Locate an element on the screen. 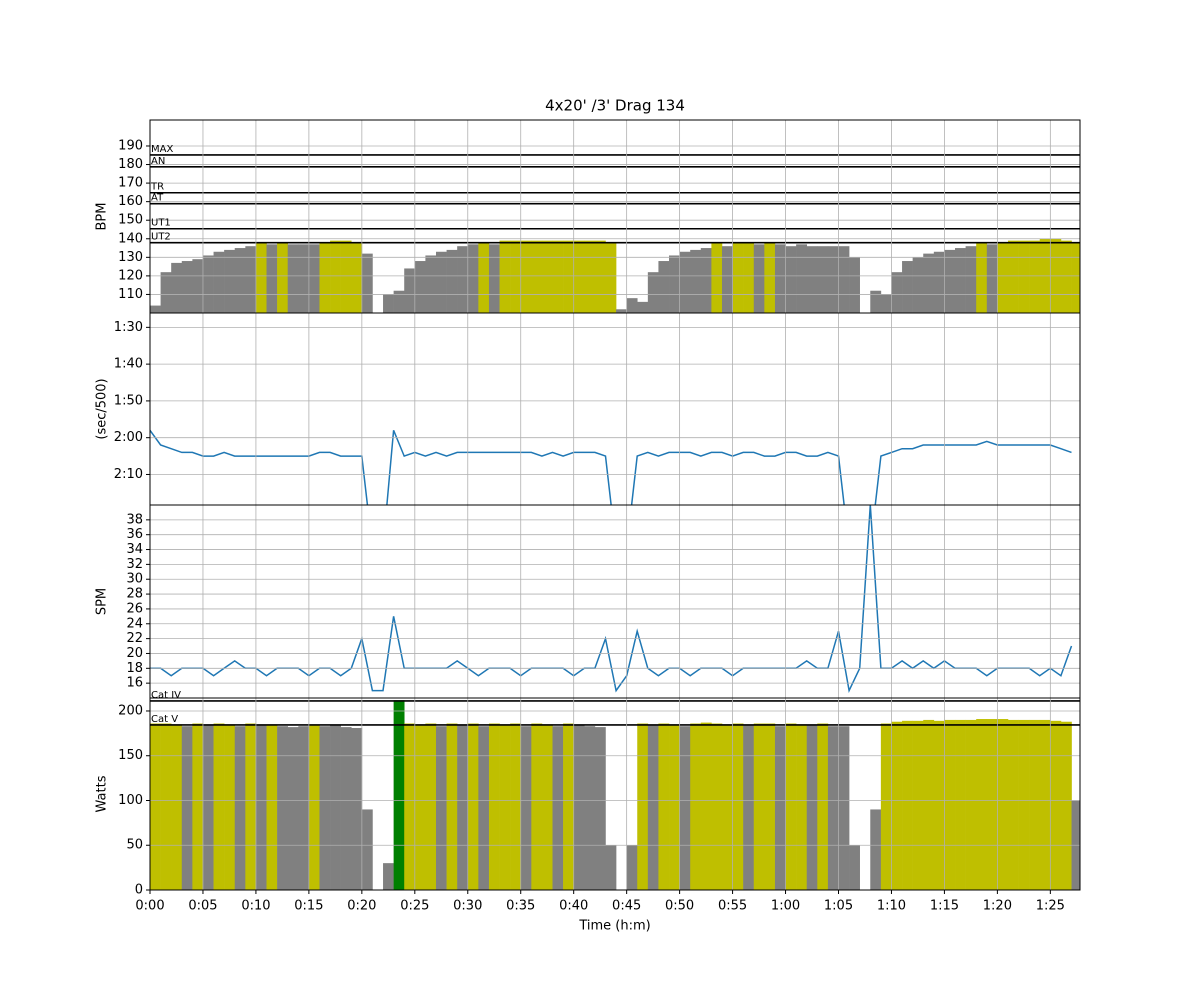  y-axis-label: SPM is located at coordinates (102, 601).